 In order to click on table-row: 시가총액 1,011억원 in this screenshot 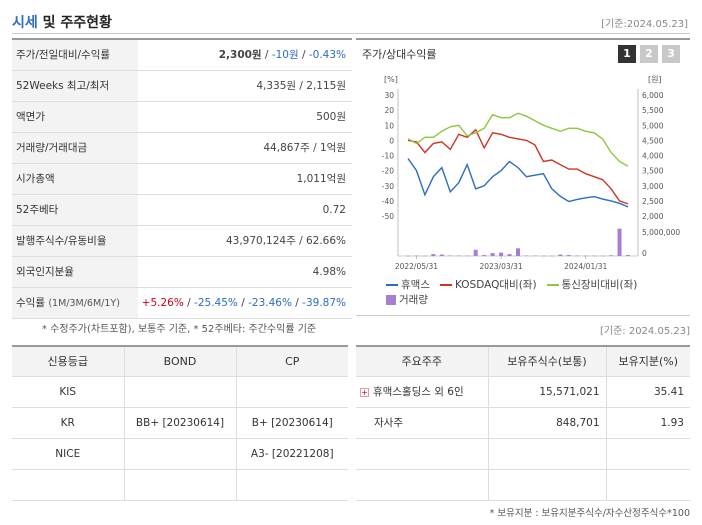, I will do `click(182, 179)`.